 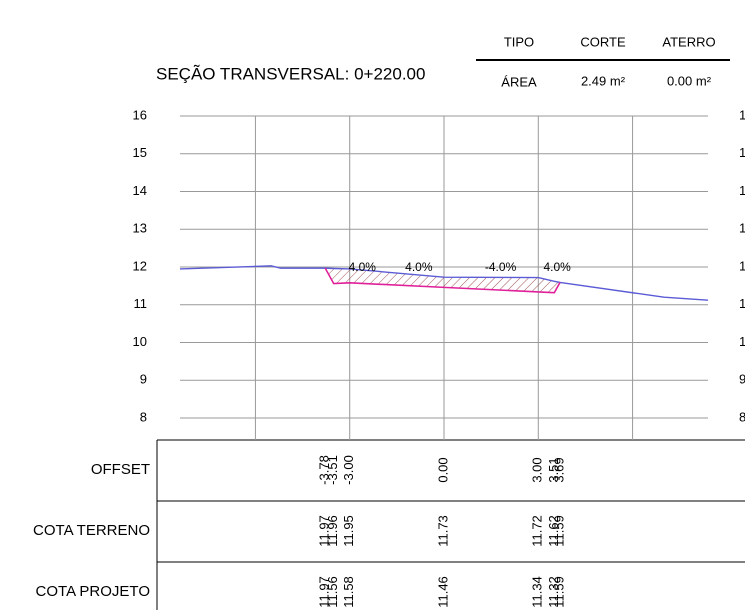 I want to click on table-cell: 11.46, so click(x=442, y=592).